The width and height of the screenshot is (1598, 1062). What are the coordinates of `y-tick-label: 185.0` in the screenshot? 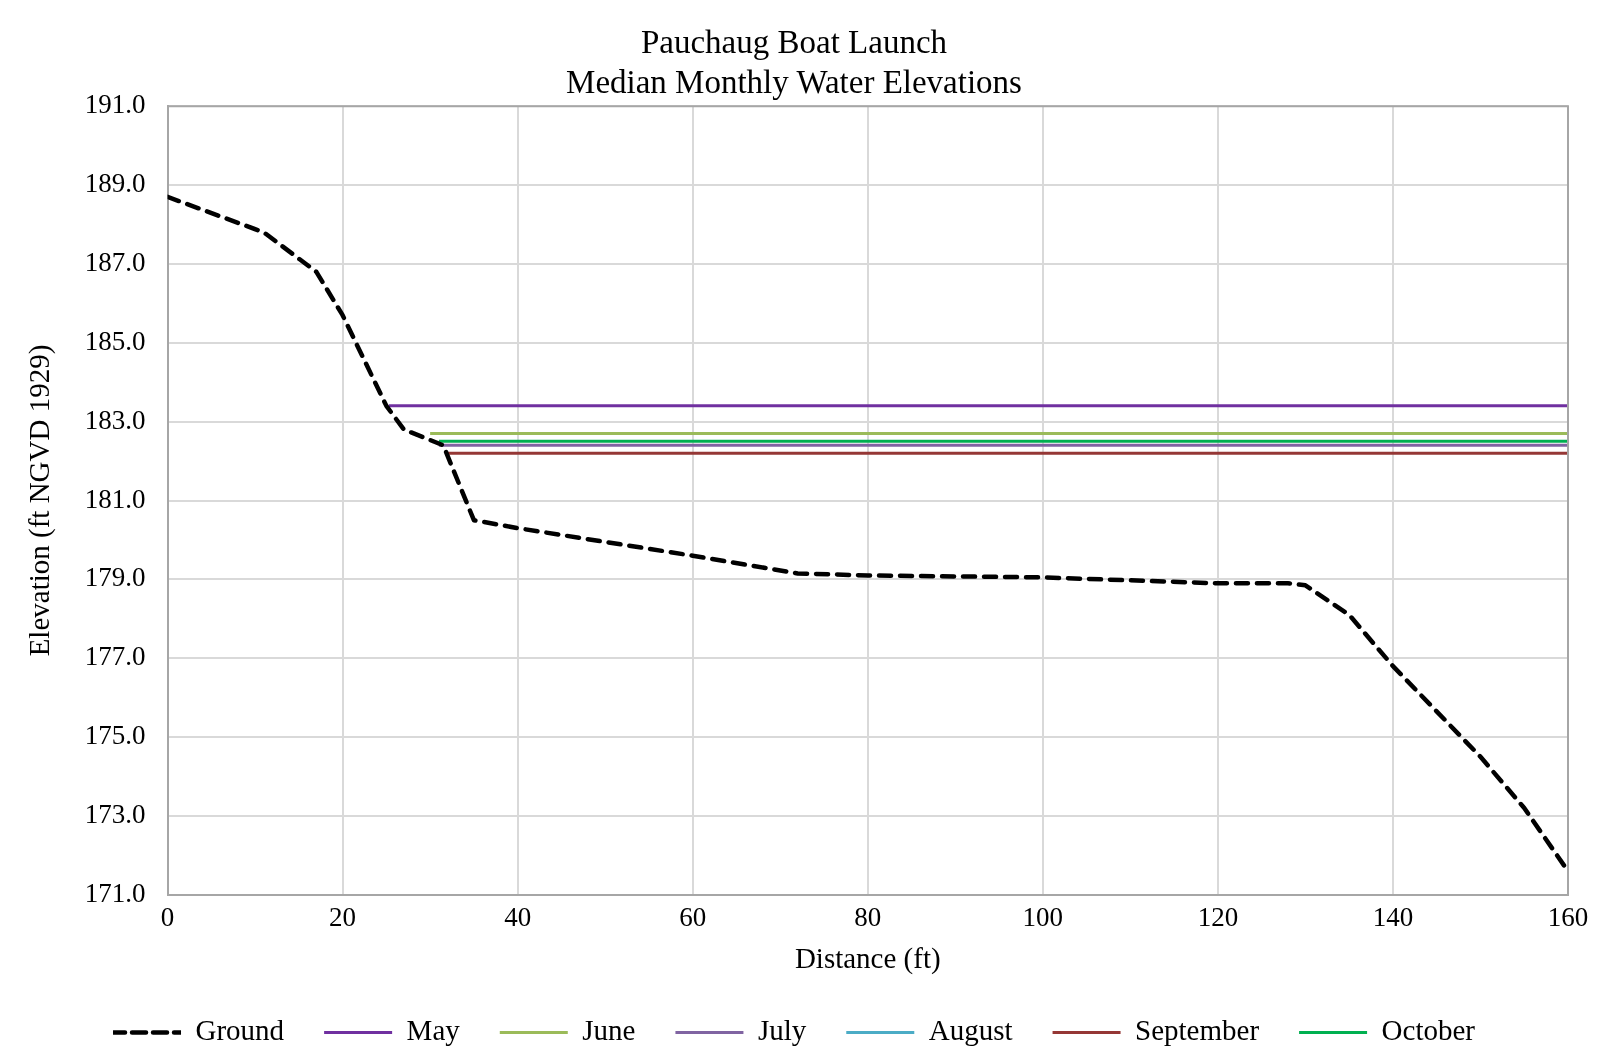 It's located at (115, 340).